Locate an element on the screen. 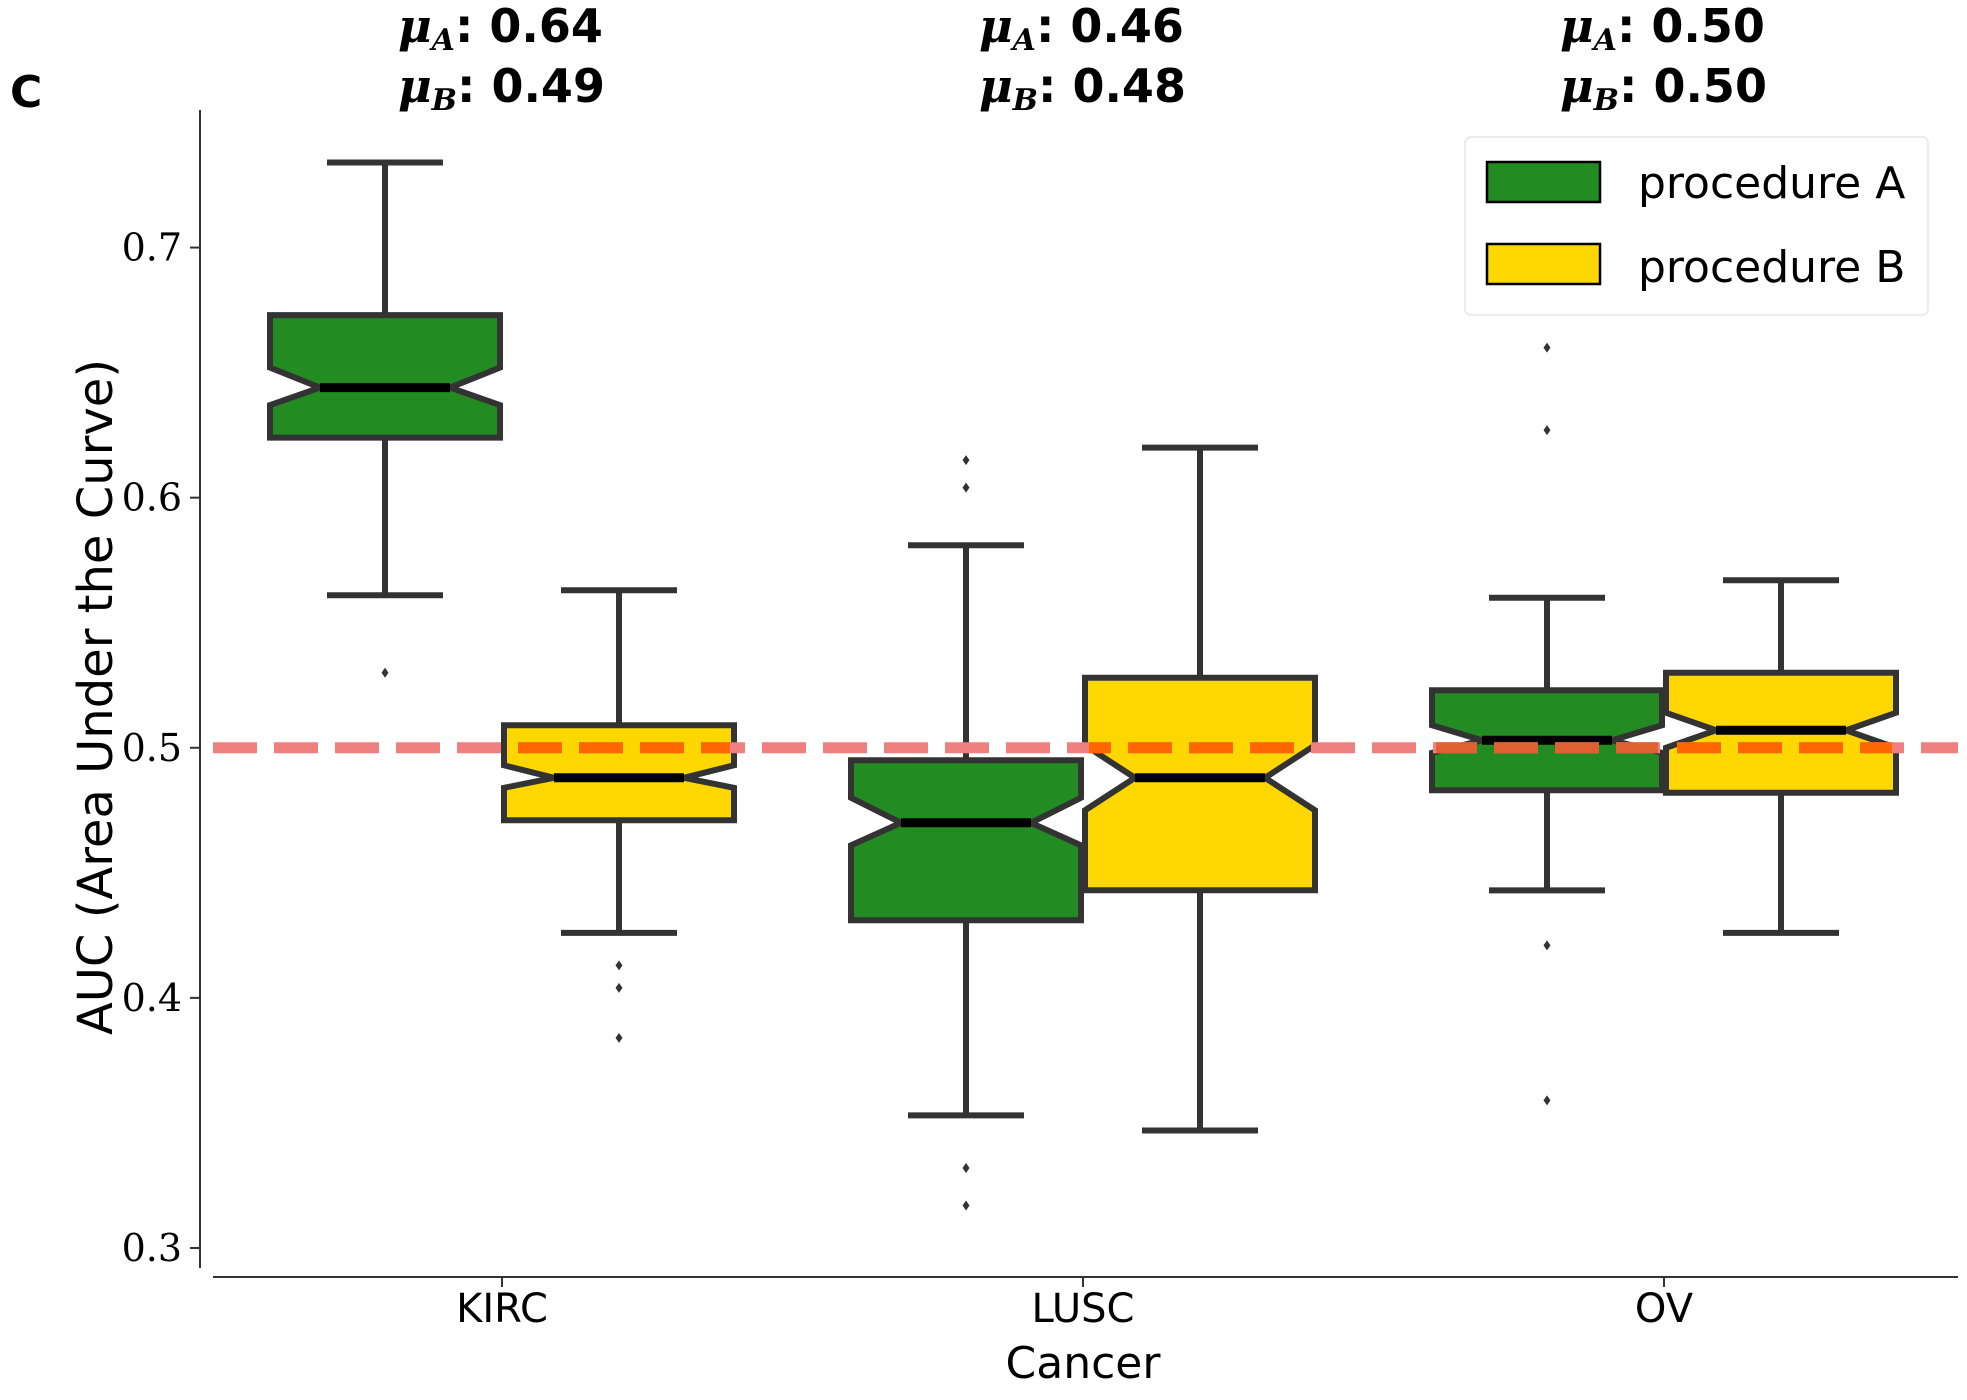 The height and width of the screenshot is (1400, 1967). legend-swatch-procedure-b is located at coordinates (1543, 264).